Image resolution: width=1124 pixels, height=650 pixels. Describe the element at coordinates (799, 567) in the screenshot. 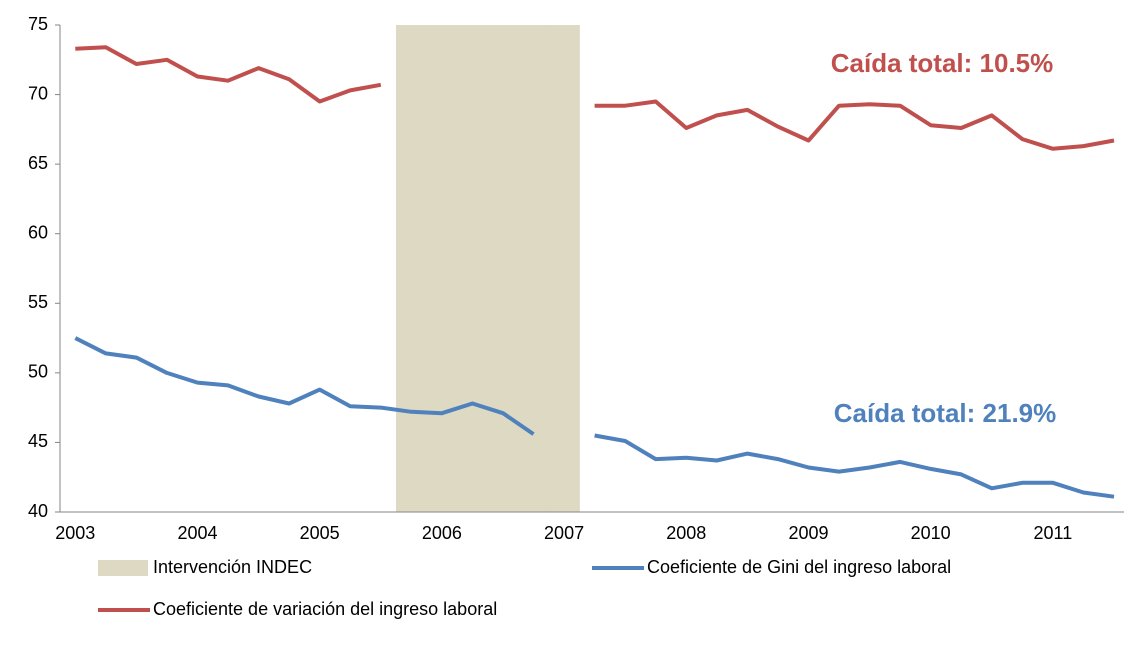

I see `legend-label: Coeficiente de Gini del ingreso laboral` at that location.